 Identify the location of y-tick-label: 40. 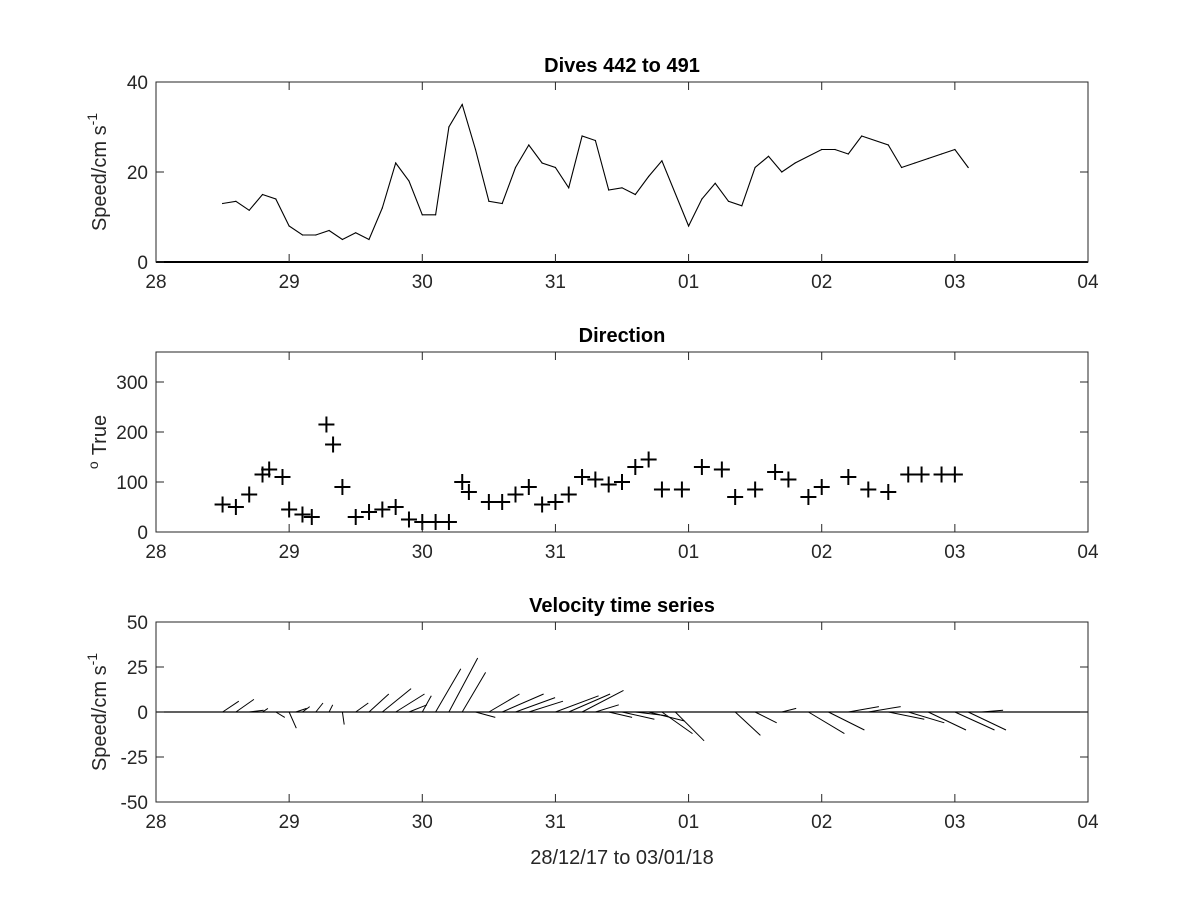
(137, 83).